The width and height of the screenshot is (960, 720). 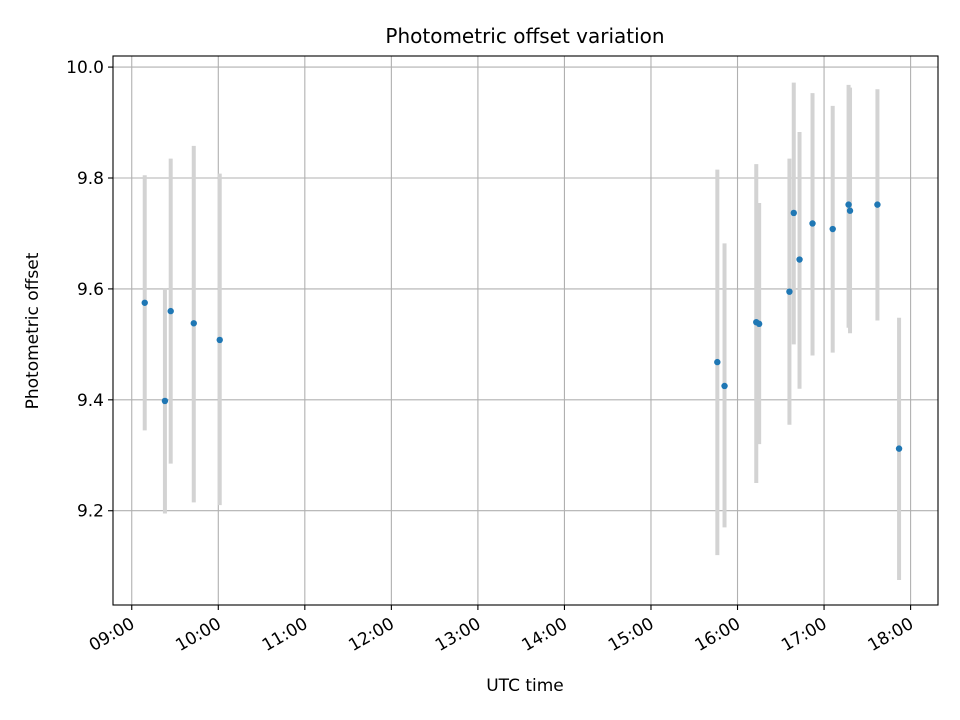 I want to click on y-tick-label: 9.6, so click(x=90, y=290).